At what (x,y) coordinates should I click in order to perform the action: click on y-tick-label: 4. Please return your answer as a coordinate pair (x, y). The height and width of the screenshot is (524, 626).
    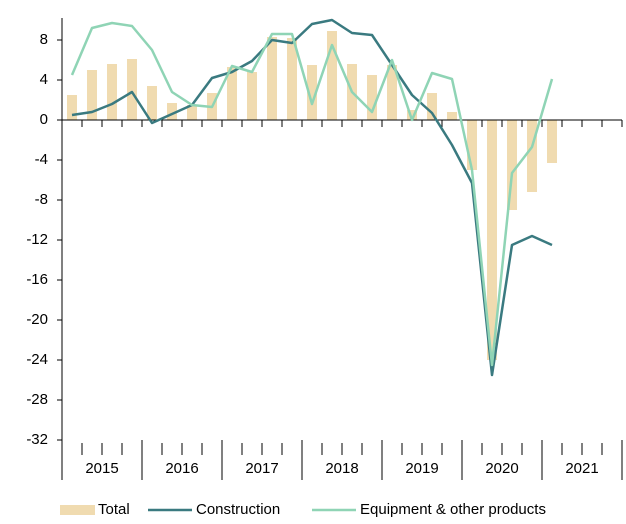
    Looking at the image, I should click on (44, 79).